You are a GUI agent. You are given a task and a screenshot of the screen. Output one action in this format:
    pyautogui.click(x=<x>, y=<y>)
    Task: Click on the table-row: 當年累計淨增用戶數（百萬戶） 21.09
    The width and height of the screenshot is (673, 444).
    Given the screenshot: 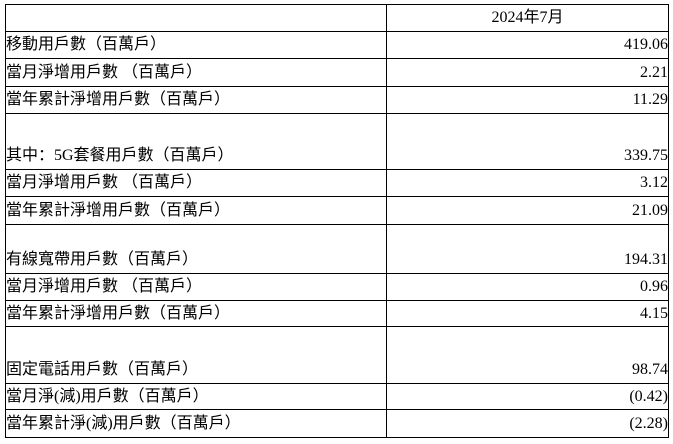 What is the action you would take?
    pyautogui.click(x=337, y=210)
    